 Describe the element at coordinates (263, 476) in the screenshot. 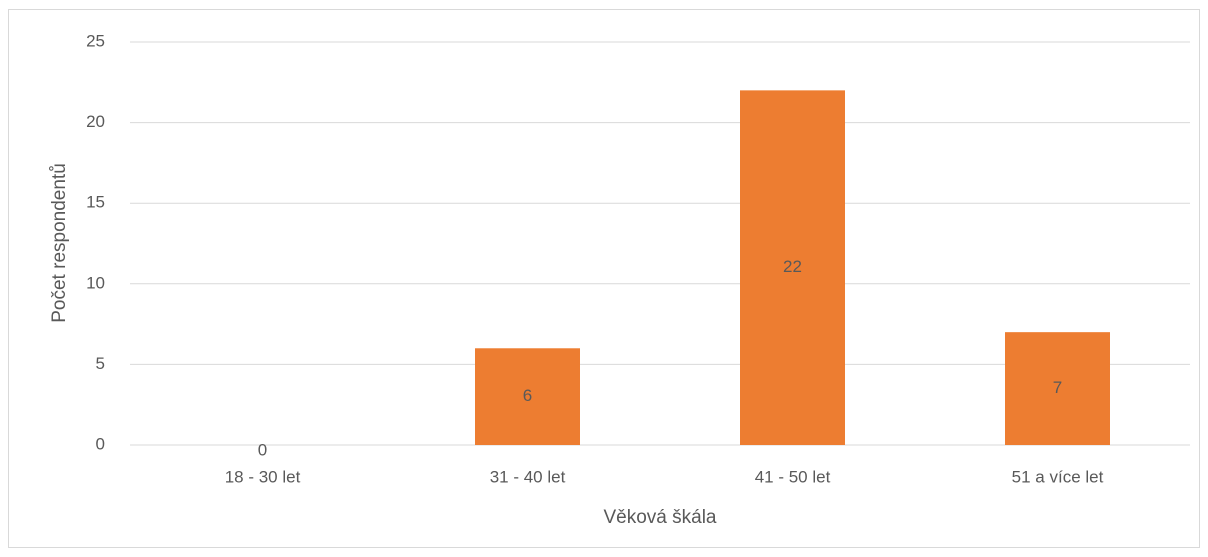

I see `x-tick-label: 18 - 30 let` at that location.